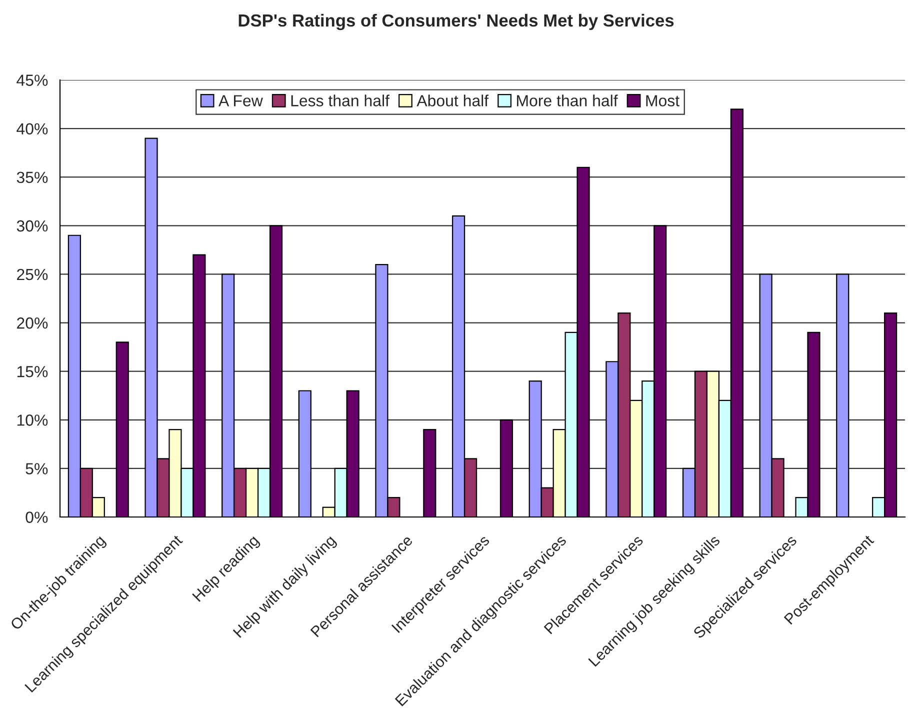  I want to click on legend-label: Less than half, so click(340, 100).